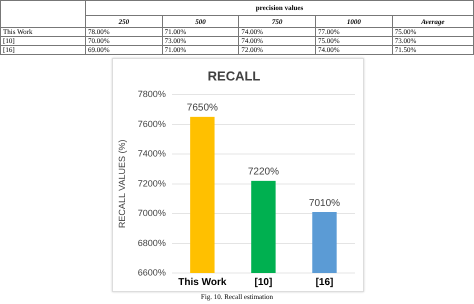  I want to click on y-tick-label: 7400%, so click(152, 153).